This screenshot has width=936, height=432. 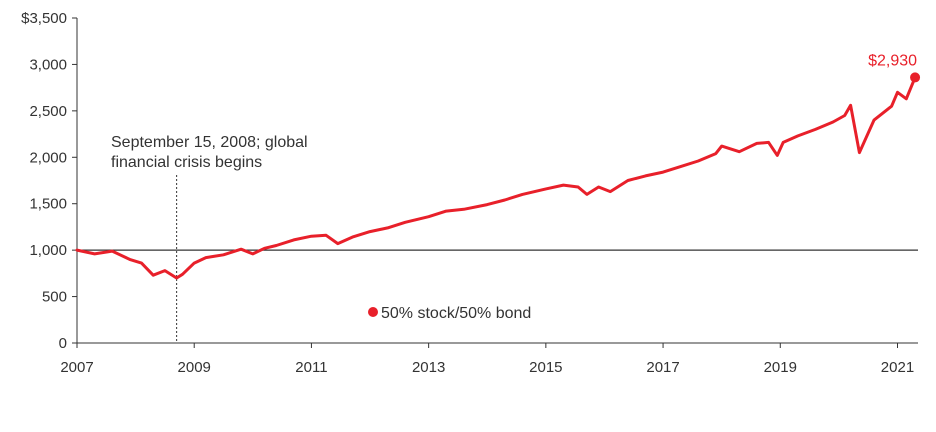 I want to click on y-tick-label: 1,500, so click(x=48, y=204).